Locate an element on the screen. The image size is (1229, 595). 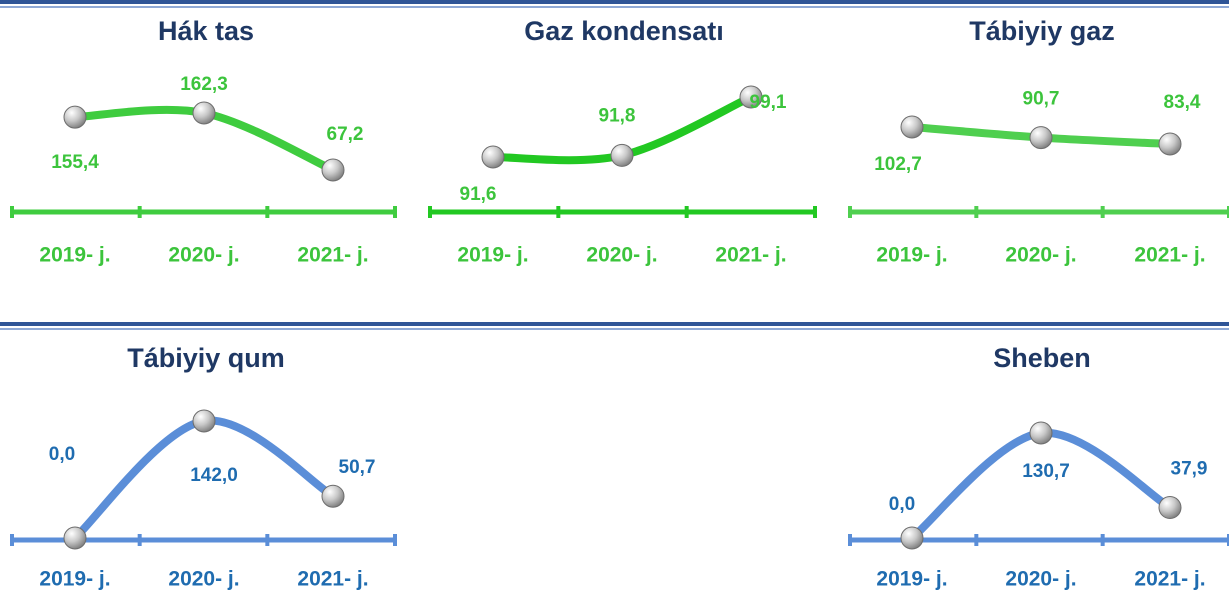
value-label: 155,4 is located at coordinates (75, 162).